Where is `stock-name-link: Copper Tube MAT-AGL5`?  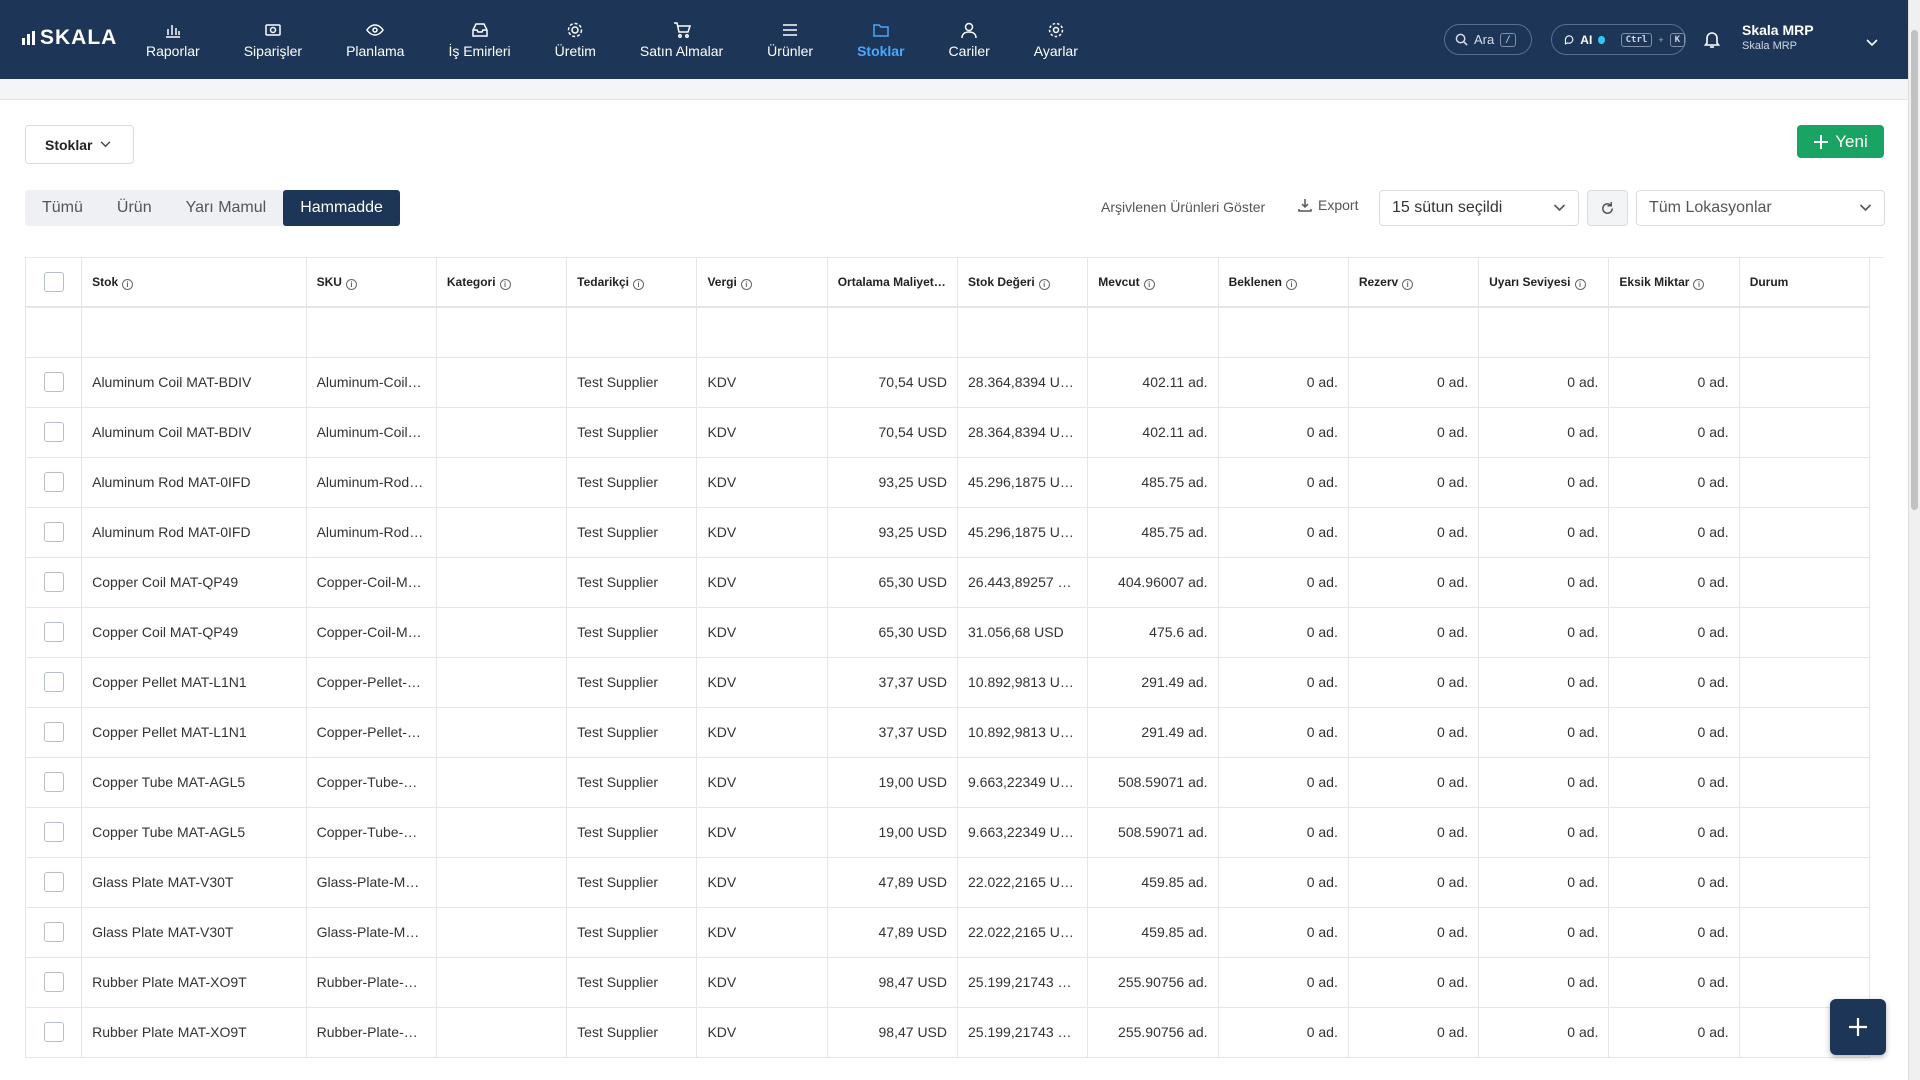 stock-name-link: Copper Tube MAT-AGL5 is located at coordinates (194, 832).